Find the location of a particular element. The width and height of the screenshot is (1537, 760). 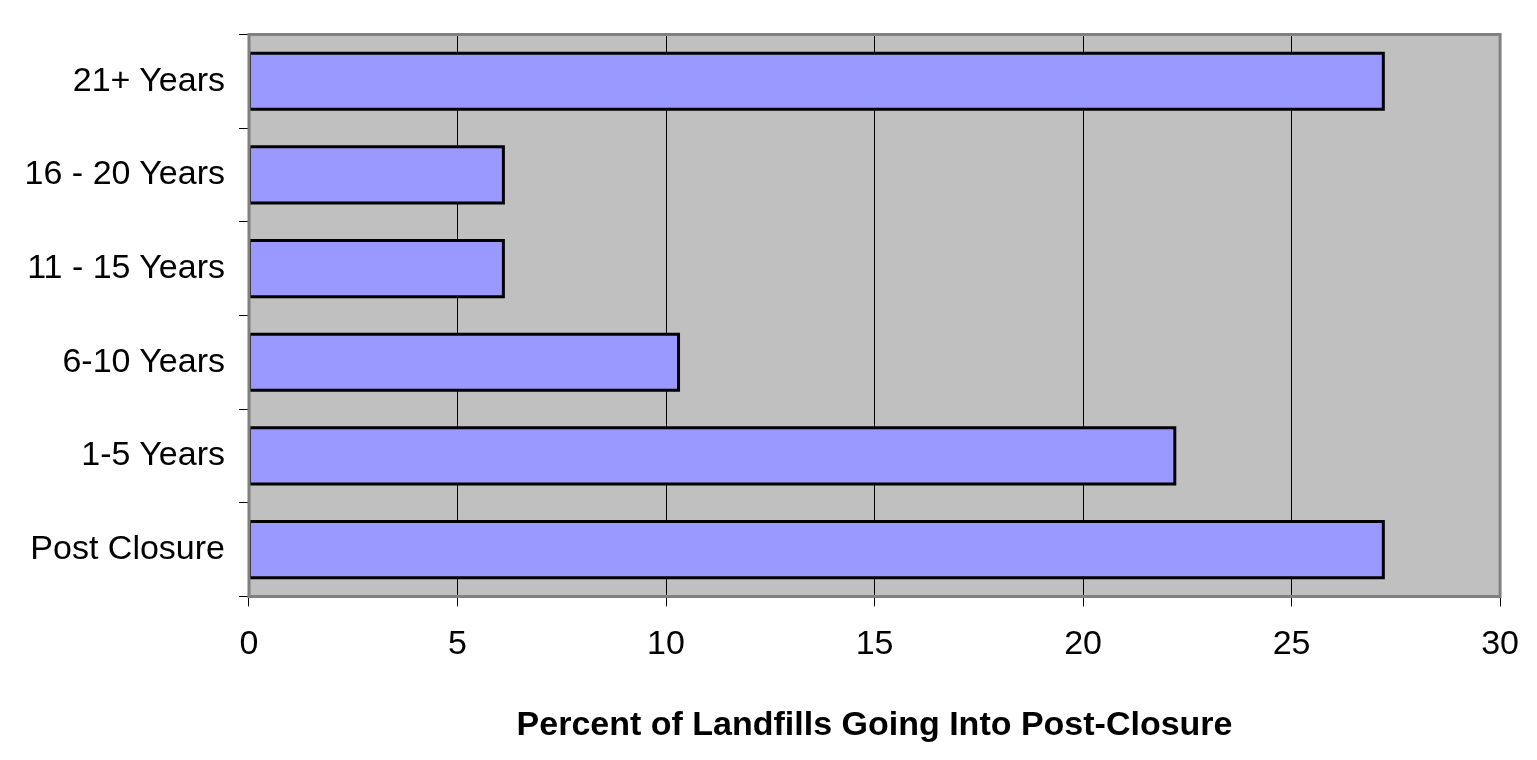

x-tick-label: 5 is located at coordinates (457, 642).